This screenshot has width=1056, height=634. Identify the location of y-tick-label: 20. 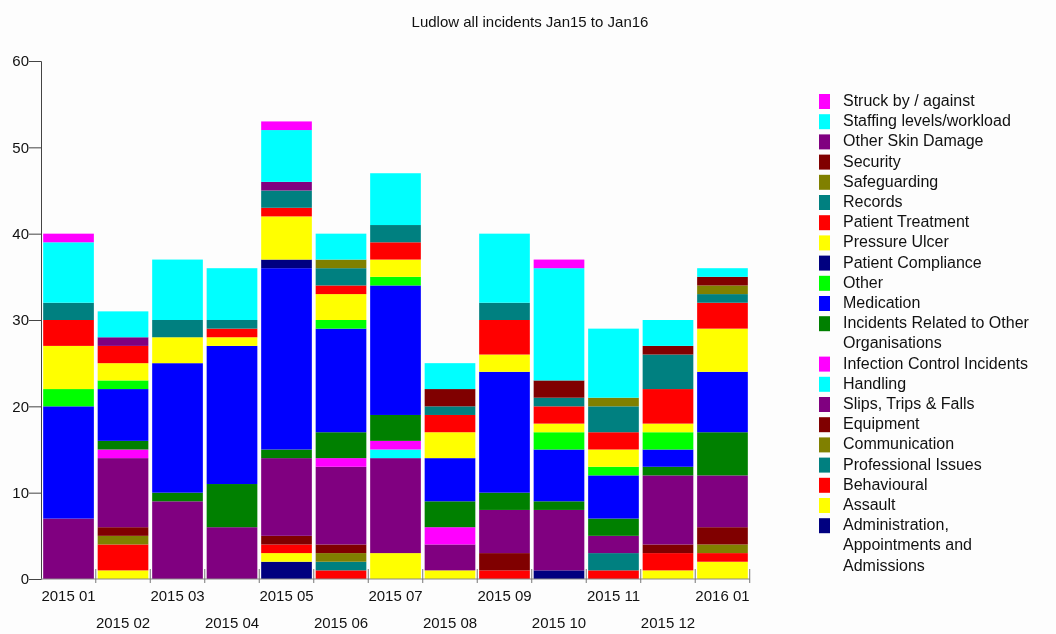
(20, 406).